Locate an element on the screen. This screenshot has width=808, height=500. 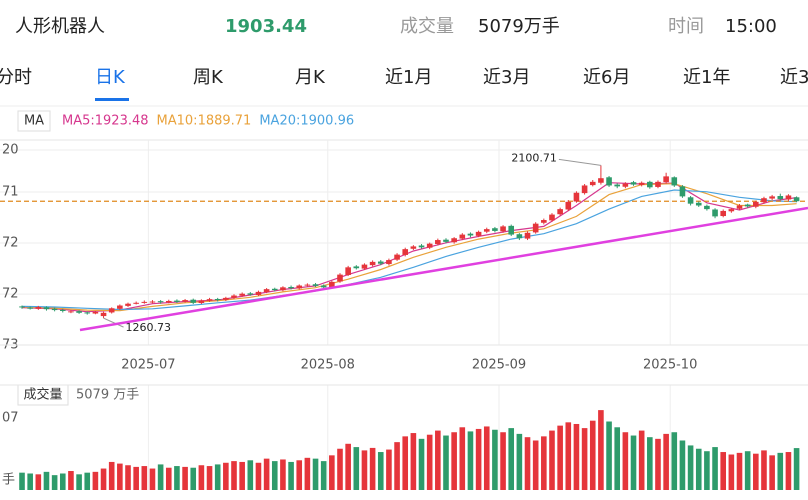
tab-underline is located at coordinates (112, 99).